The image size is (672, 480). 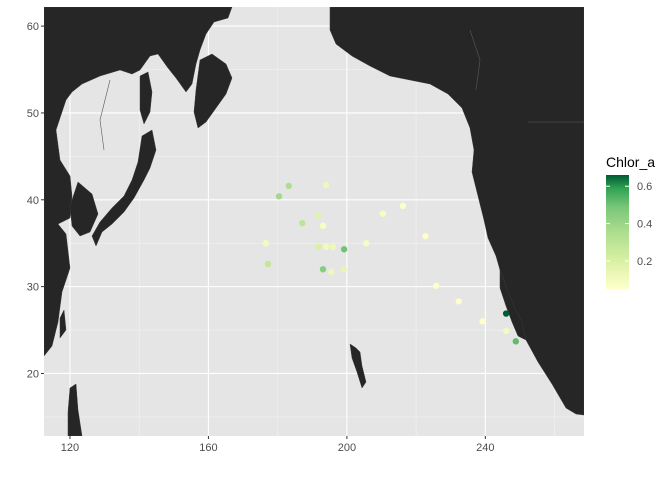 What do you see at coordinates (358, 366) in the screenshot?
I see `landmass-hawaii` at bounding box center [358, 366].